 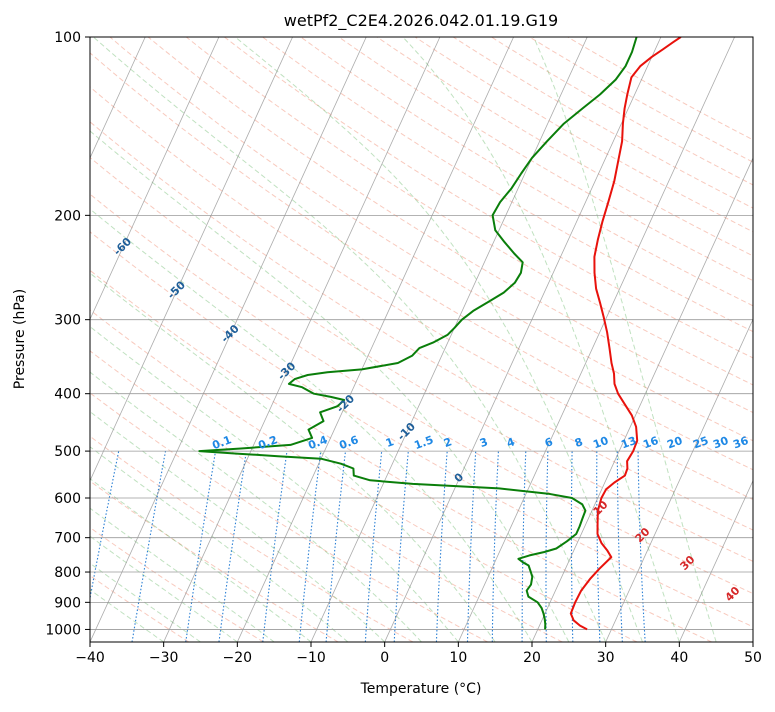 What do you see at coordinates (606, 658) in the screenshot?
I see `x-tick-label: 30` at bounding box center [606, 658].